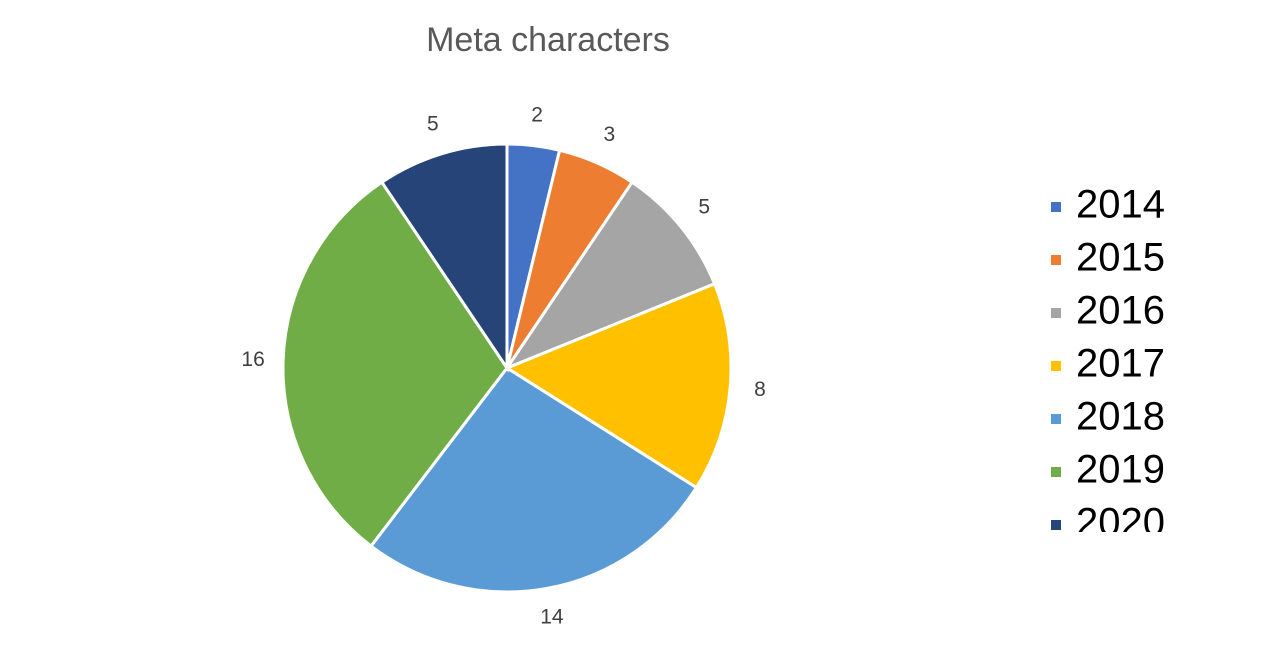 The height and width of the screenshot is (656, 1271). What do you see at coordinates (760, 389) in the screenshot?
I see `data-label: 8` at bounding box center [760, 389].